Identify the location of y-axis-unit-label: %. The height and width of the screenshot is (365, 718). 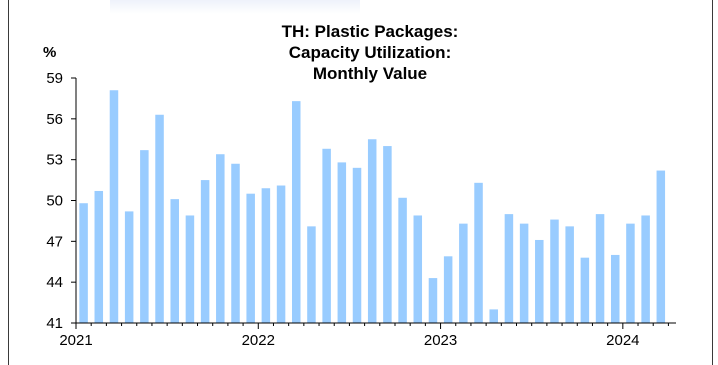
(50, 52).